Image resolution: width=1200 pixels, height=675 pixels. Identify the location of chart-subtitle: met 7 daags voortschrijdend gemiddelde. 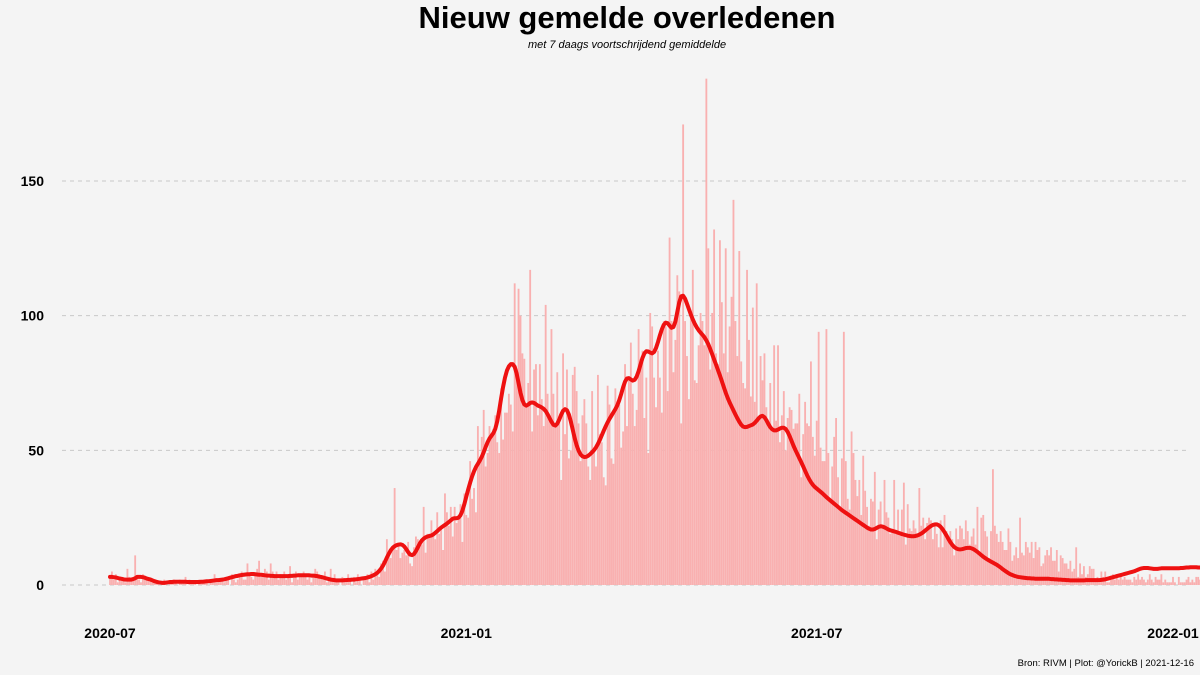
(627, 45).